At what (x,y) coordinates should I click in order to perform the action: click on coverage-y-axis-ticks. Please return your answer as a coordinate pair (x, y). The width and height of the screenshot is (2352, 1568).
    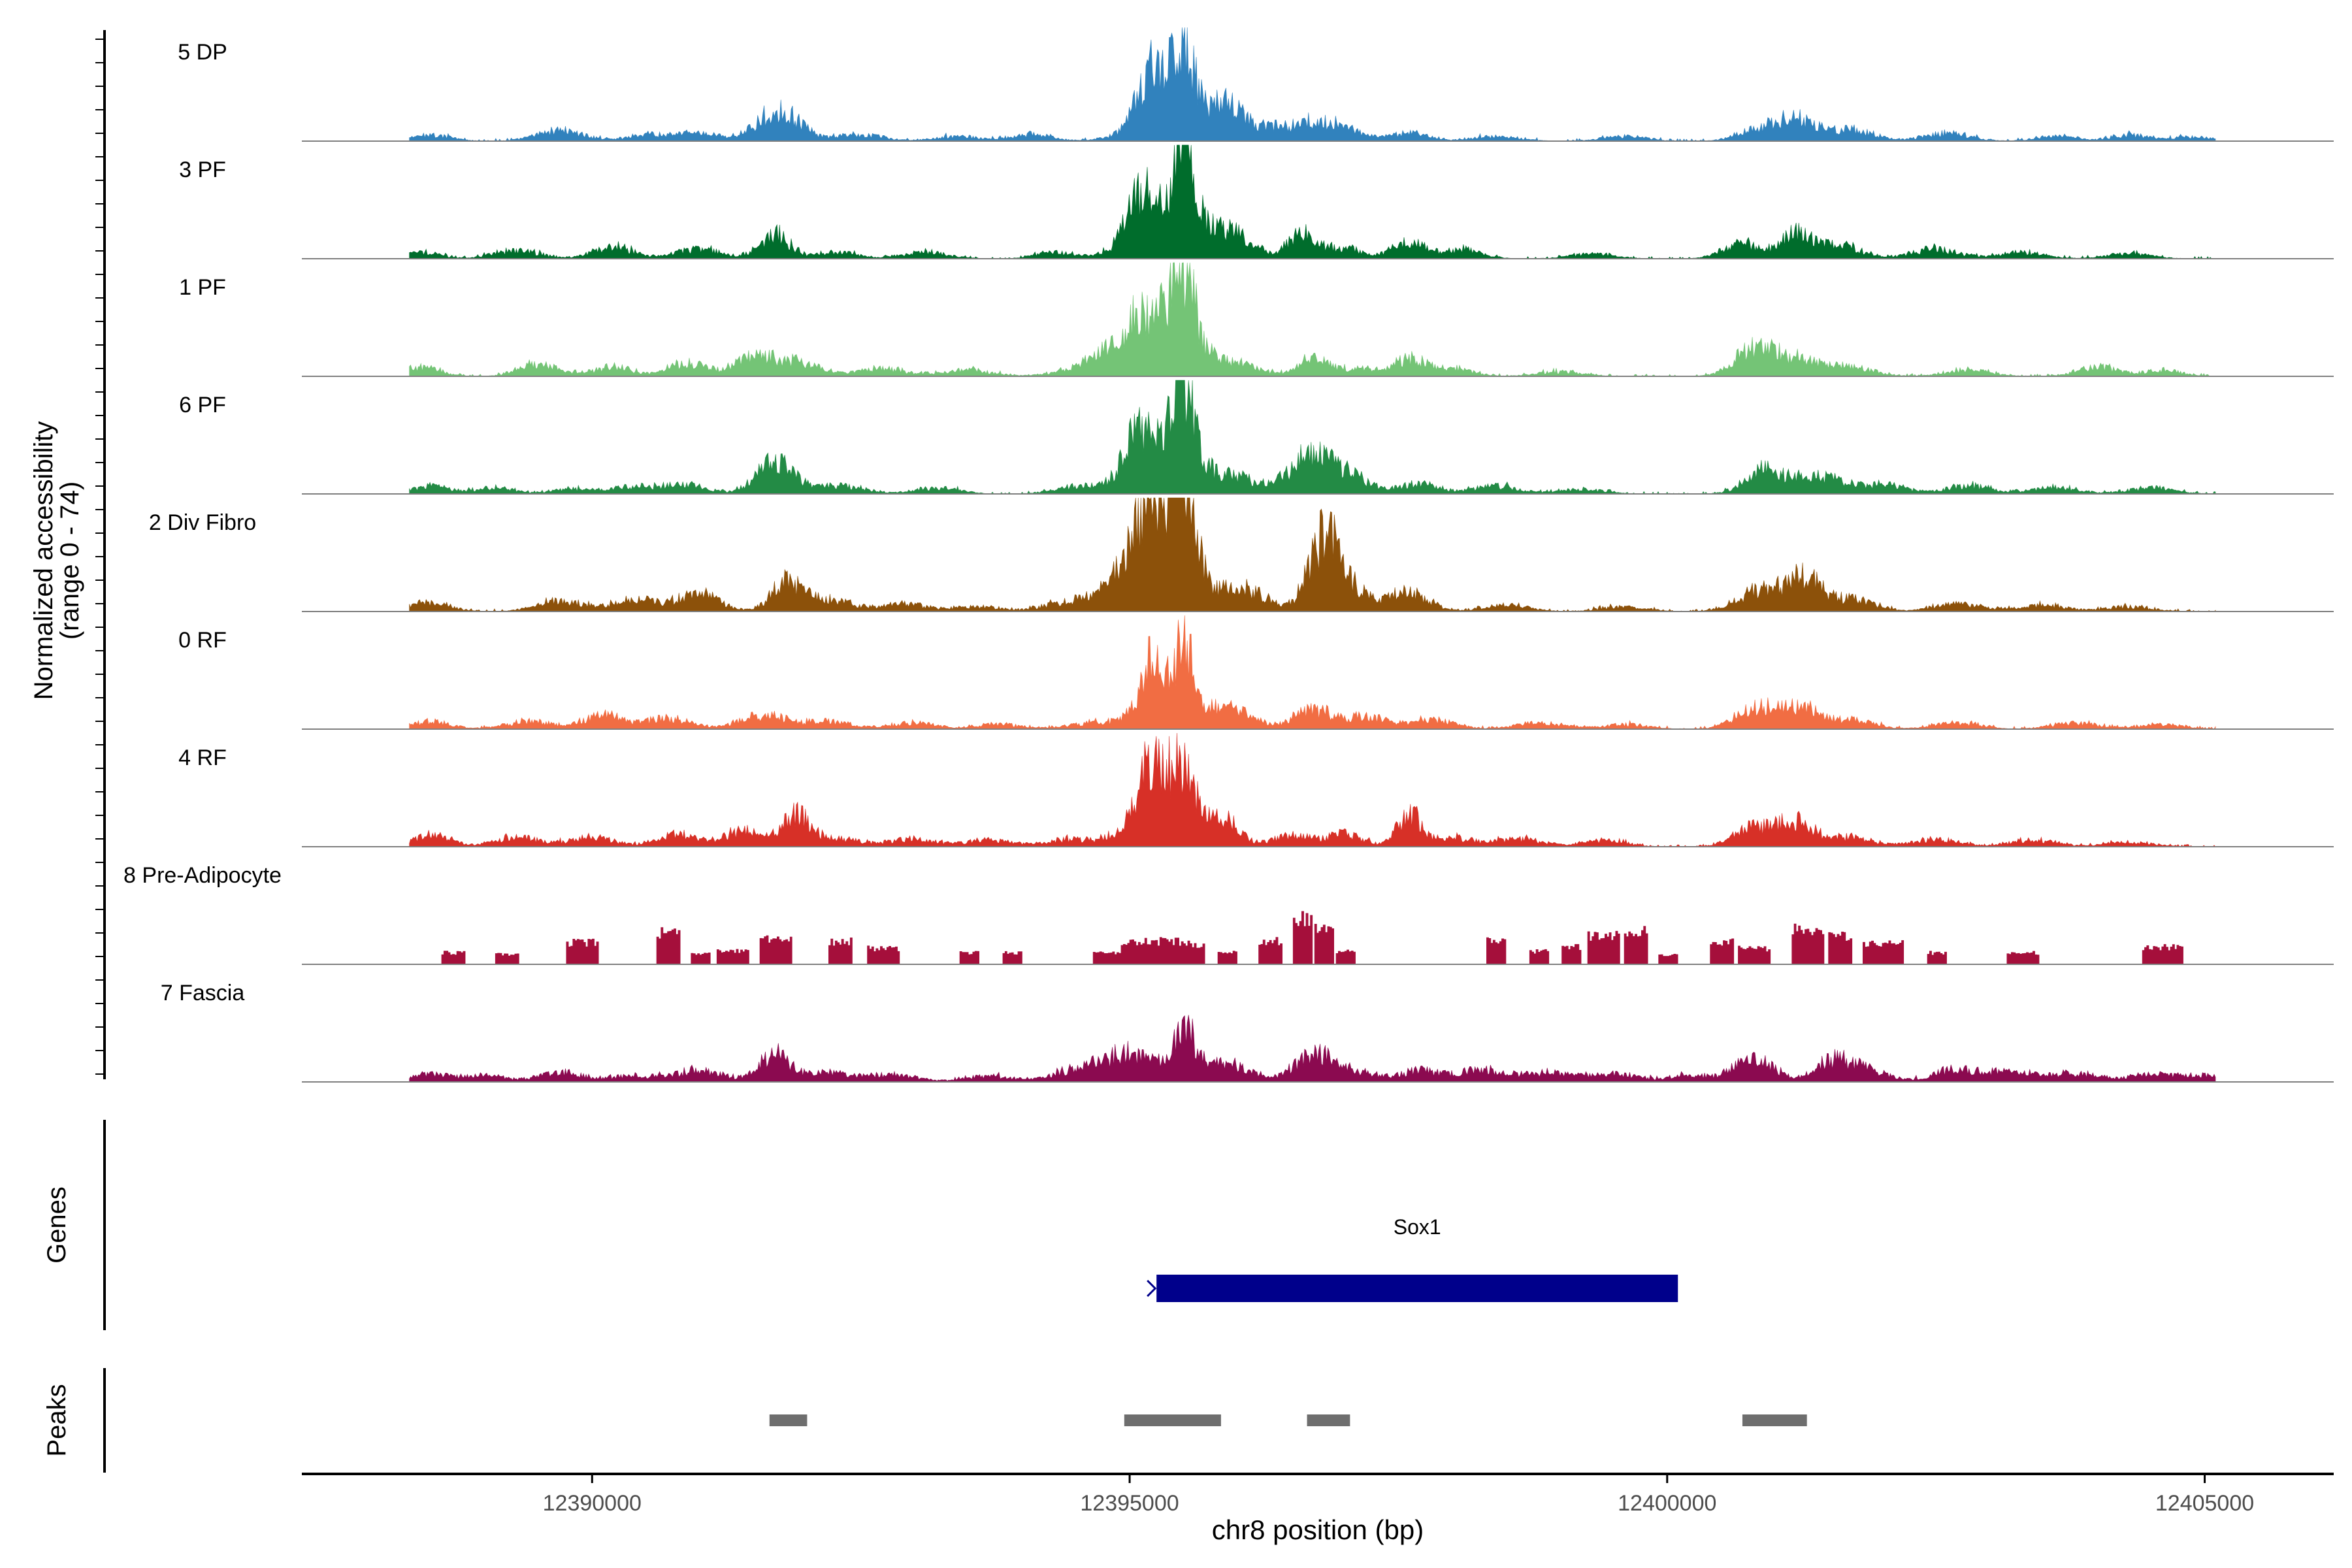
    Looking at the image, I should click on (100, 557).